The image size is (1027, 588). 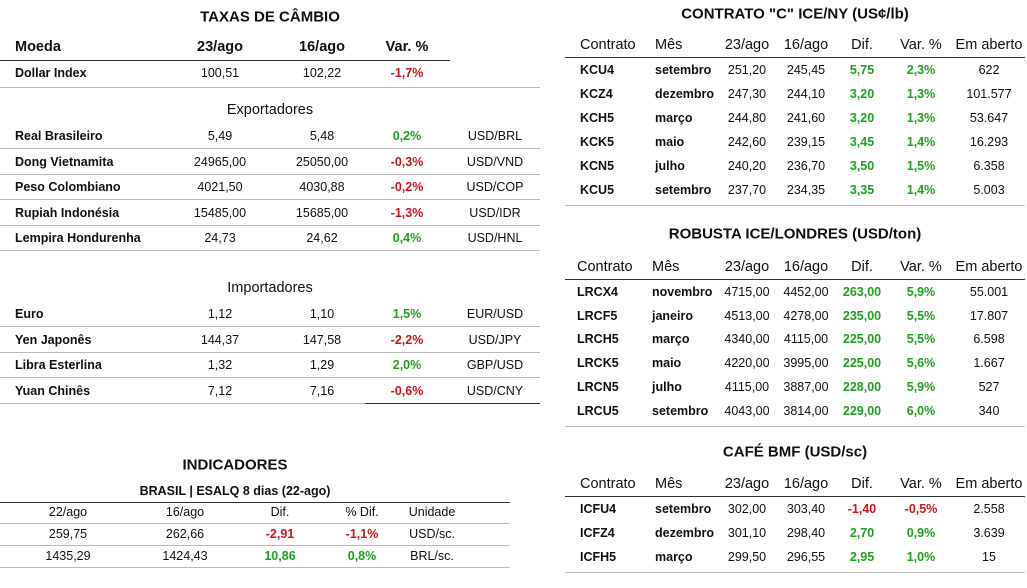 What do you see at coordinates (989, 339) in the screenshot?
I see `cell: 6.598` at bounding box center [989, 339].